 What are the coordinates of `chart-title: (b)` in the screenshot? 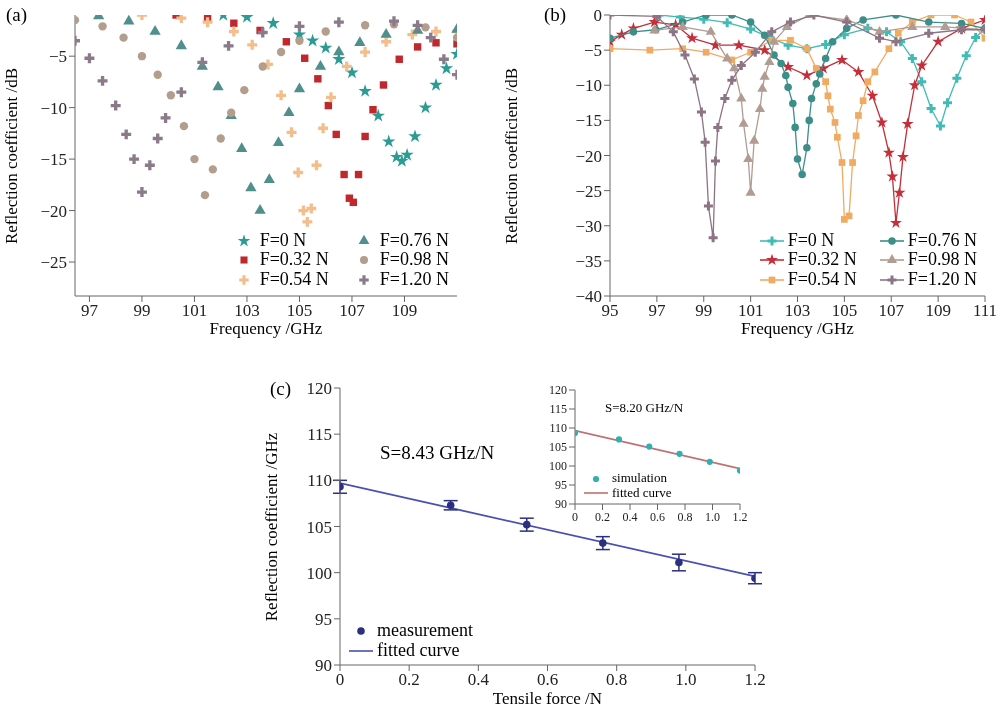 It's located at (555, 15).